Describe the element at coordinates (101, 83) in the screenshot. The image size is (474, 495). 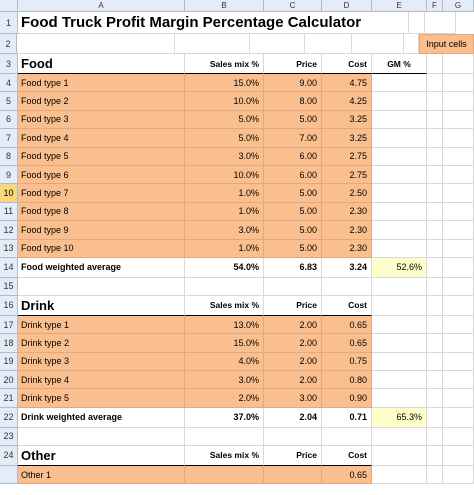
I see `item-name-cell: Food type 1` at that location.